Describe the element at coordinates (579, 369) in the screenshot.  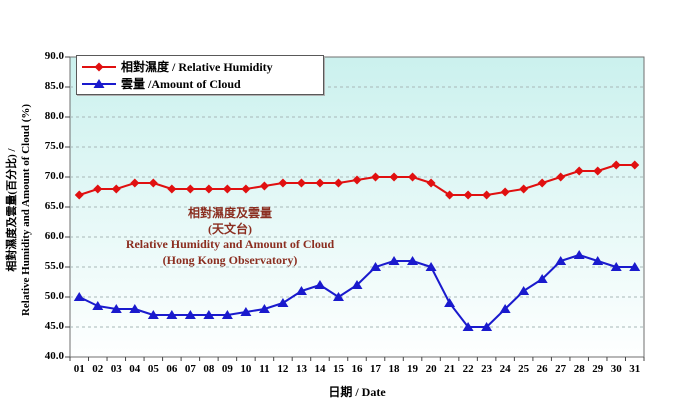
I see `x-tick-label: 28` at that location.